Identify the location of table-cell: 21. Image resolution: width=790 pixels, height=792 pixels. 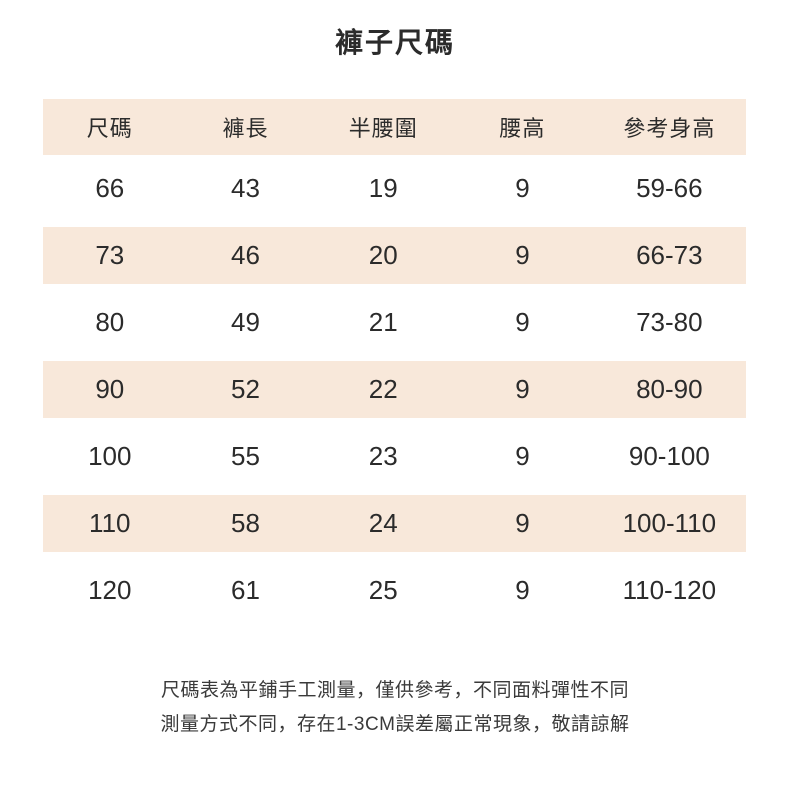
(383, 322).